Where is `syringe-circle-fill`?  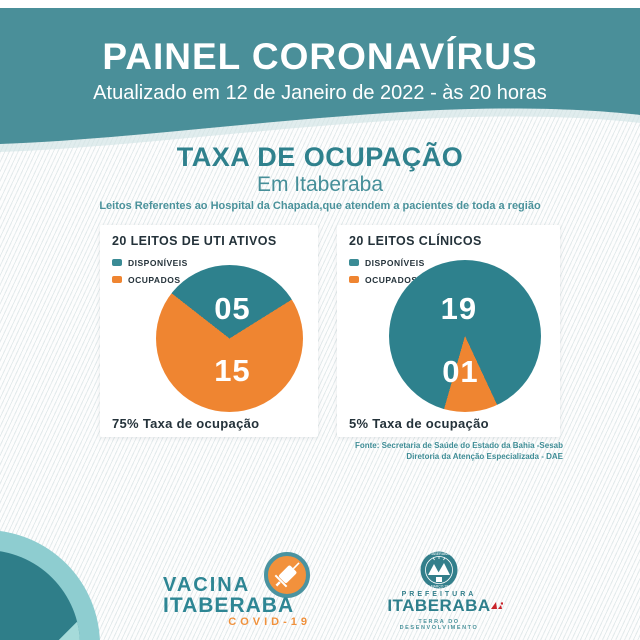 syringe-circle-fill is located at coordinates (40, 595).